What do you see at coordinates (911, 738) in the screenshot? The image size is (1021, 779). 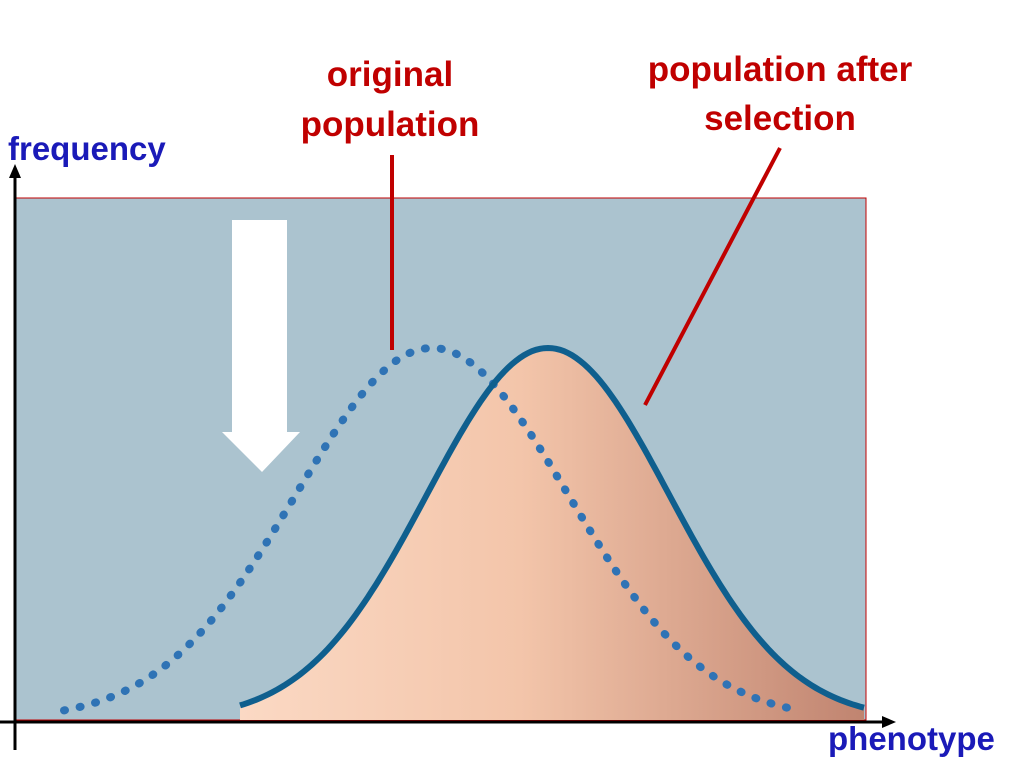 I see `x-axis-label: phenotype` at bounding box center [911, 738].